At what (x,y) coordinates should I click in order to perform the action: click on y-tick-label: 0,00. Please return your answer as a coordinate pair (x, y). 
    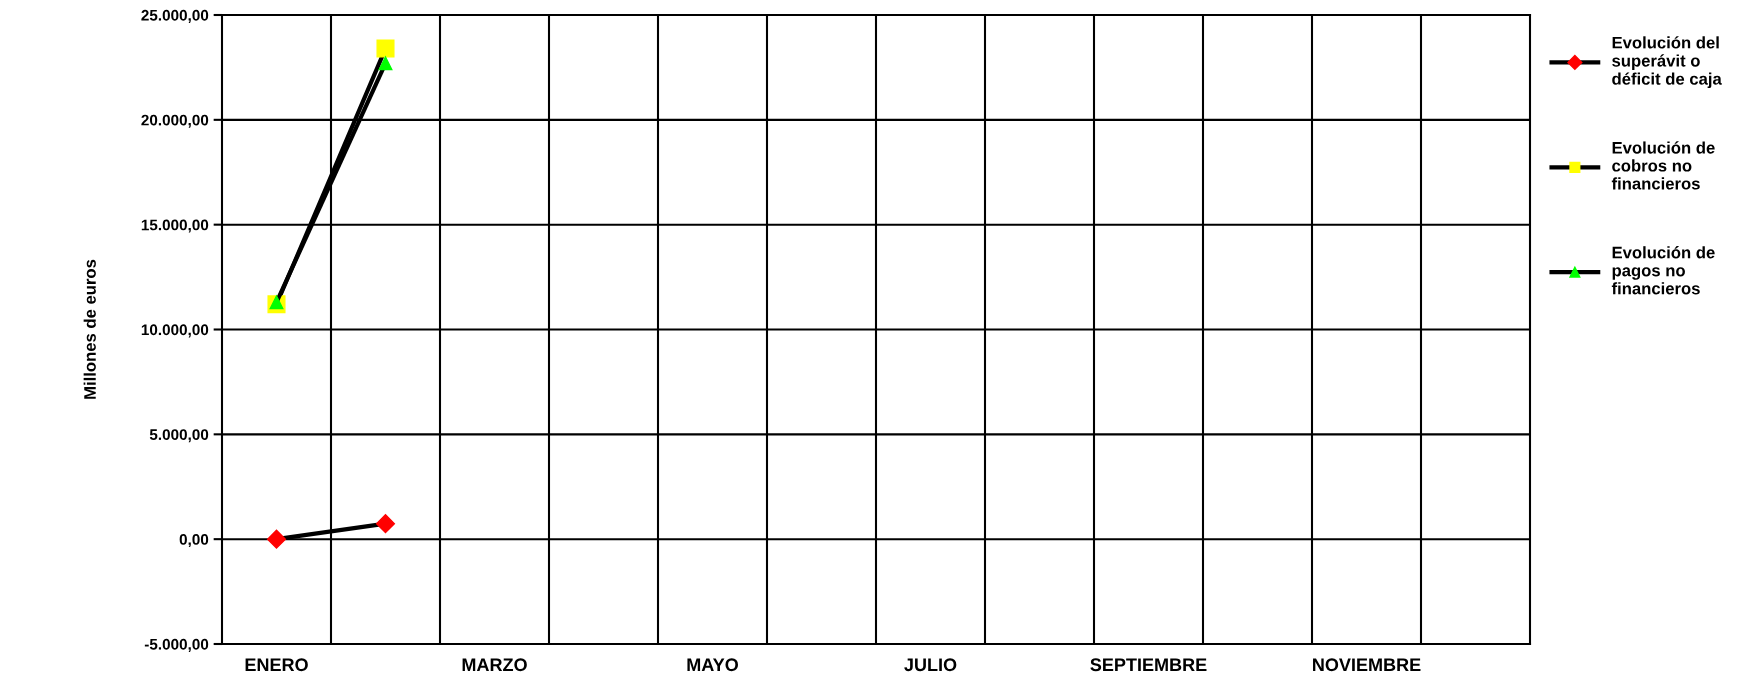
    Looking at the image, I should click on (194, 541).